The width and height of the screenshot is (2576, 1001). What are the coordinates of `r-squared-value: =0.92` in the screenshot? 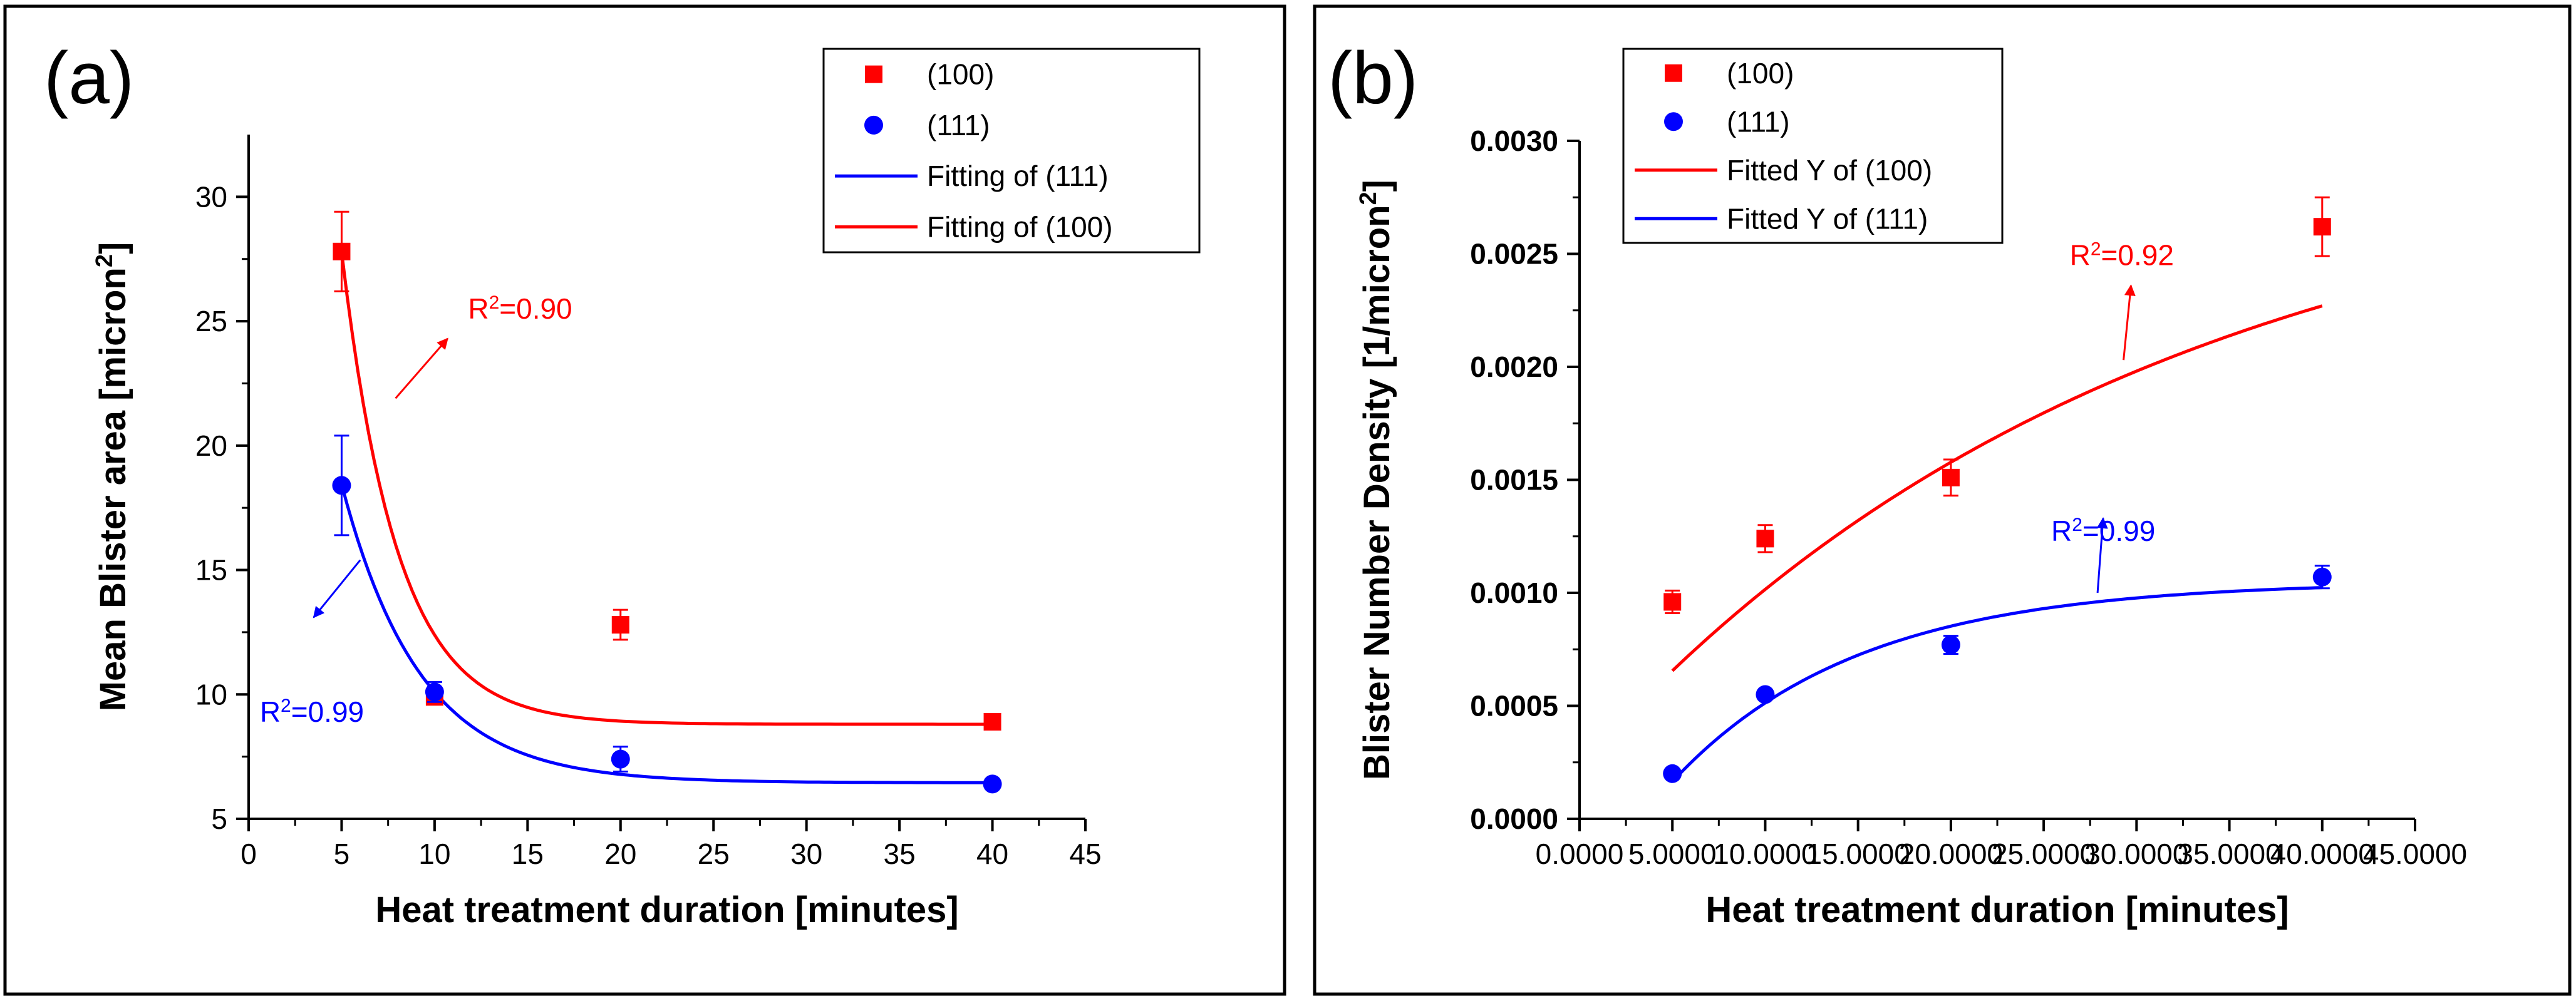 It's located at (2137, 255).